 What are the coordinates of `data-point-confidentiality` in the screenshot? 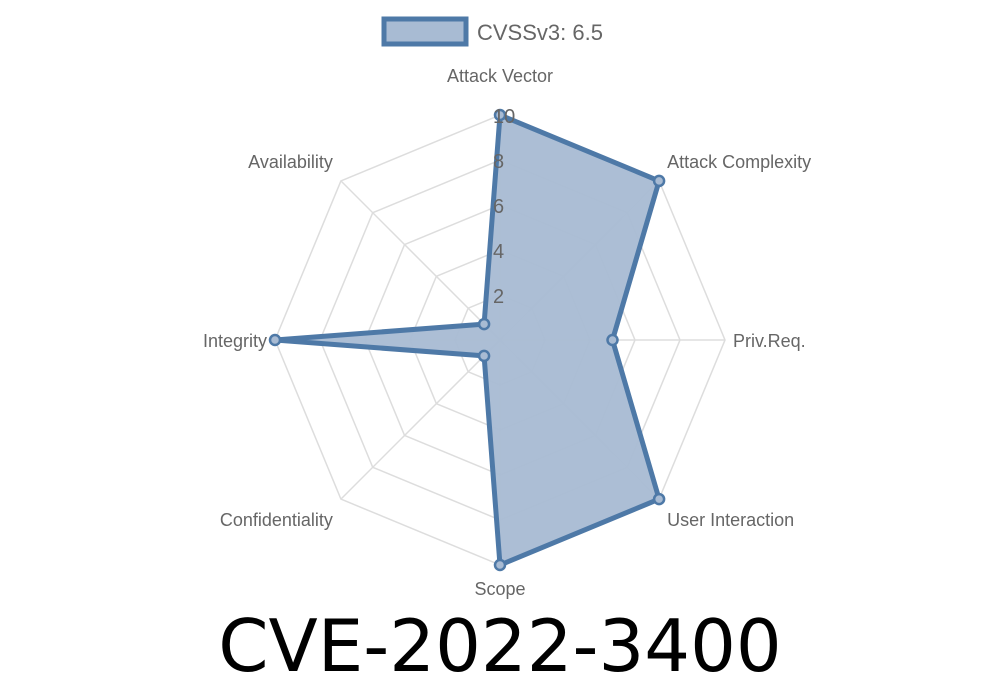 It's located at (484, 356).